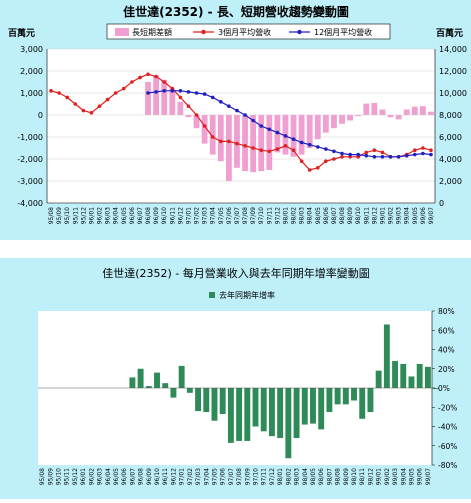  I want to click on legend-swatch-diff, so click(122, 32).